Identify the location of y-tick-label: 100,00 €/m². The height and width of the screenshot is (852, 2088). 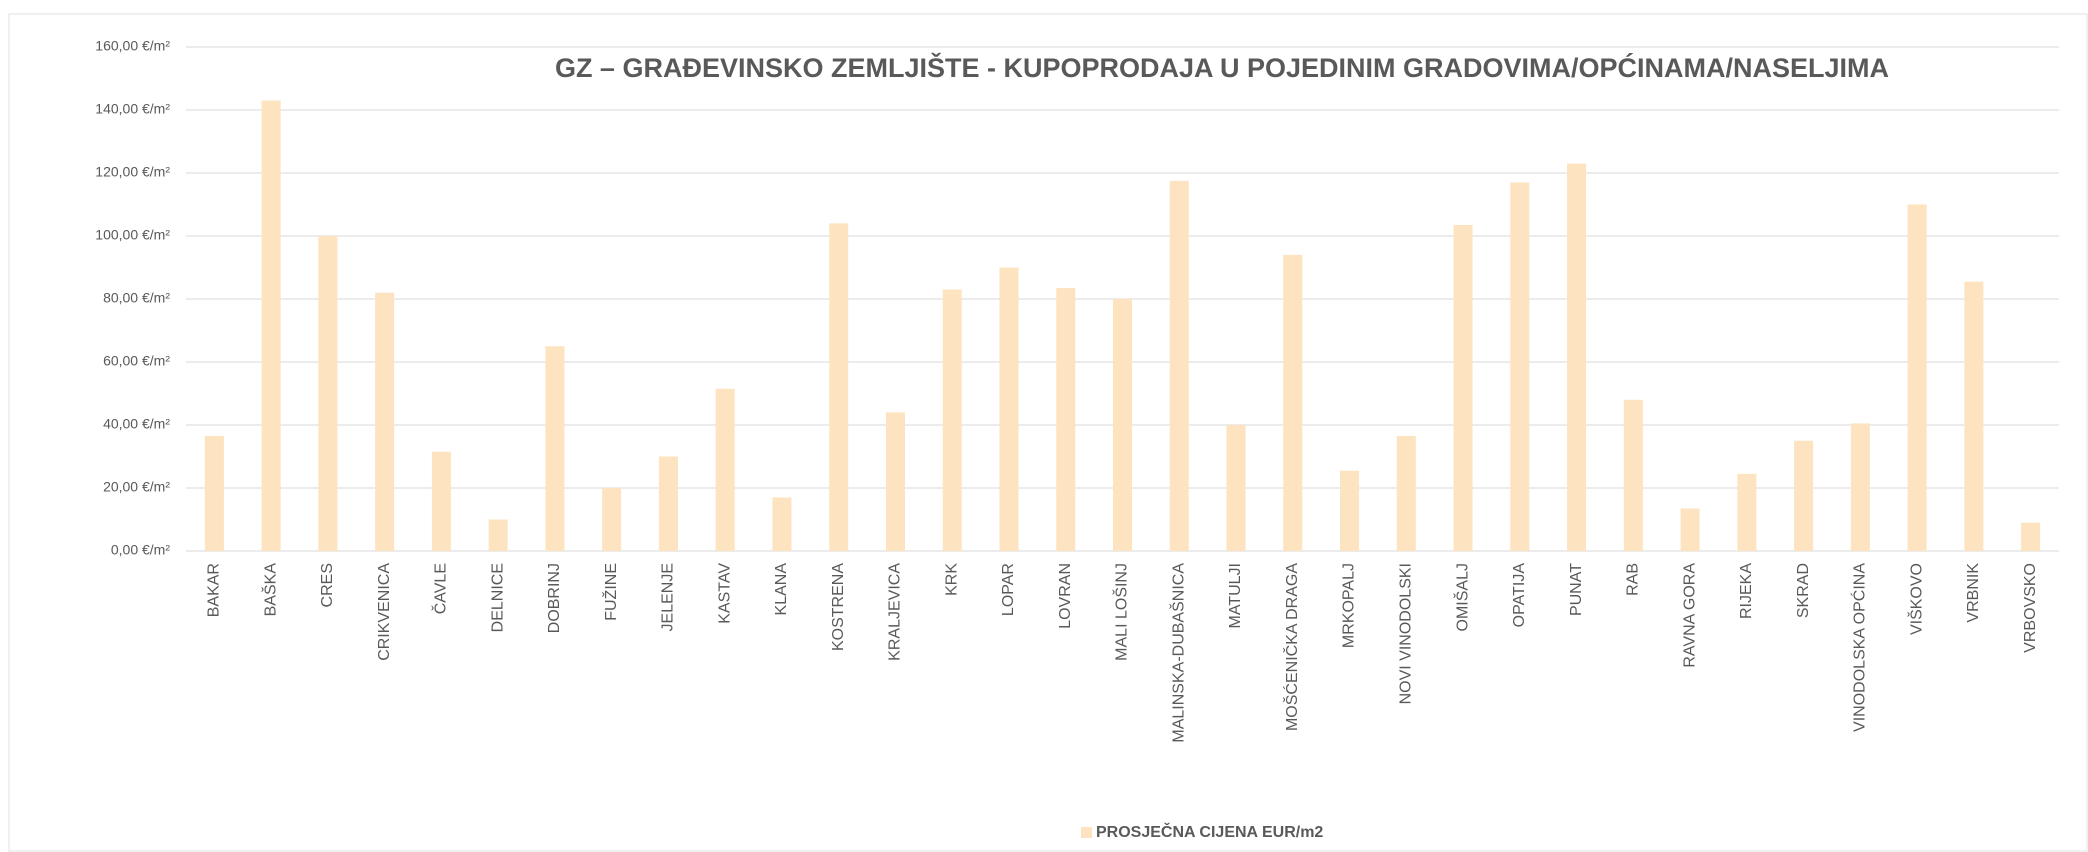
(132, 235).